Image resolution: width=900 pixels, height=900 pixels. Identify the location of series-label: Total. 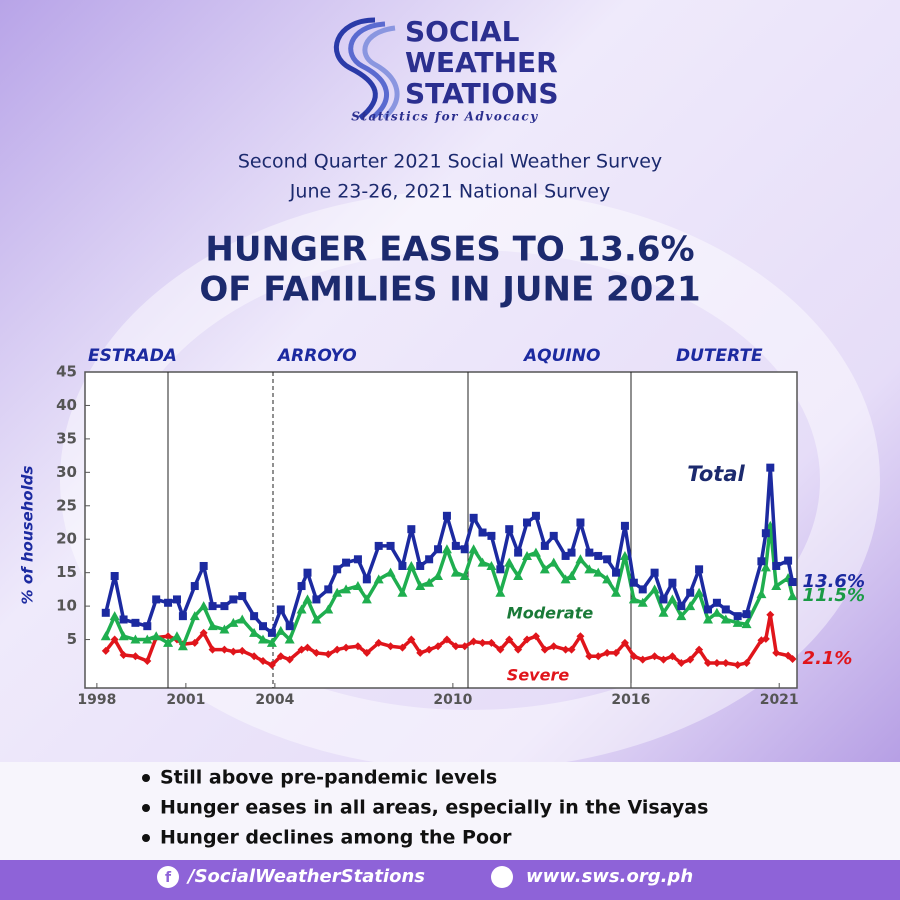
(716, 474).